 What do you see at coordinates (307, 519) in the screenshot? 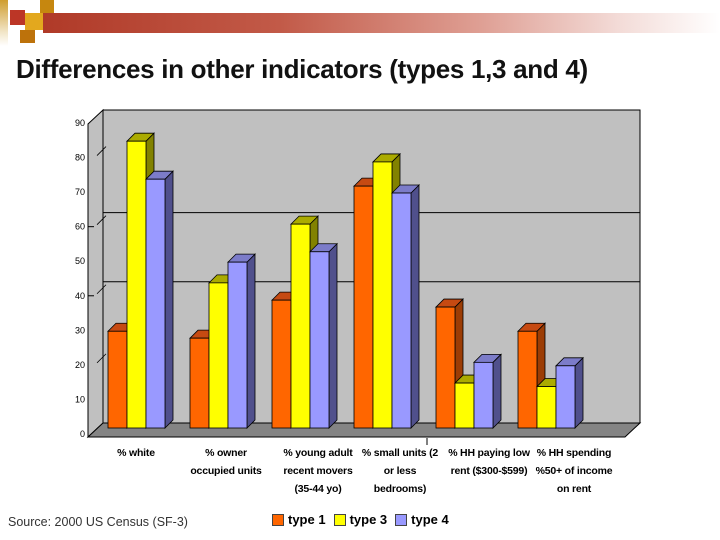
I see `legend-label: type 1` at bounding box center [307, 519].